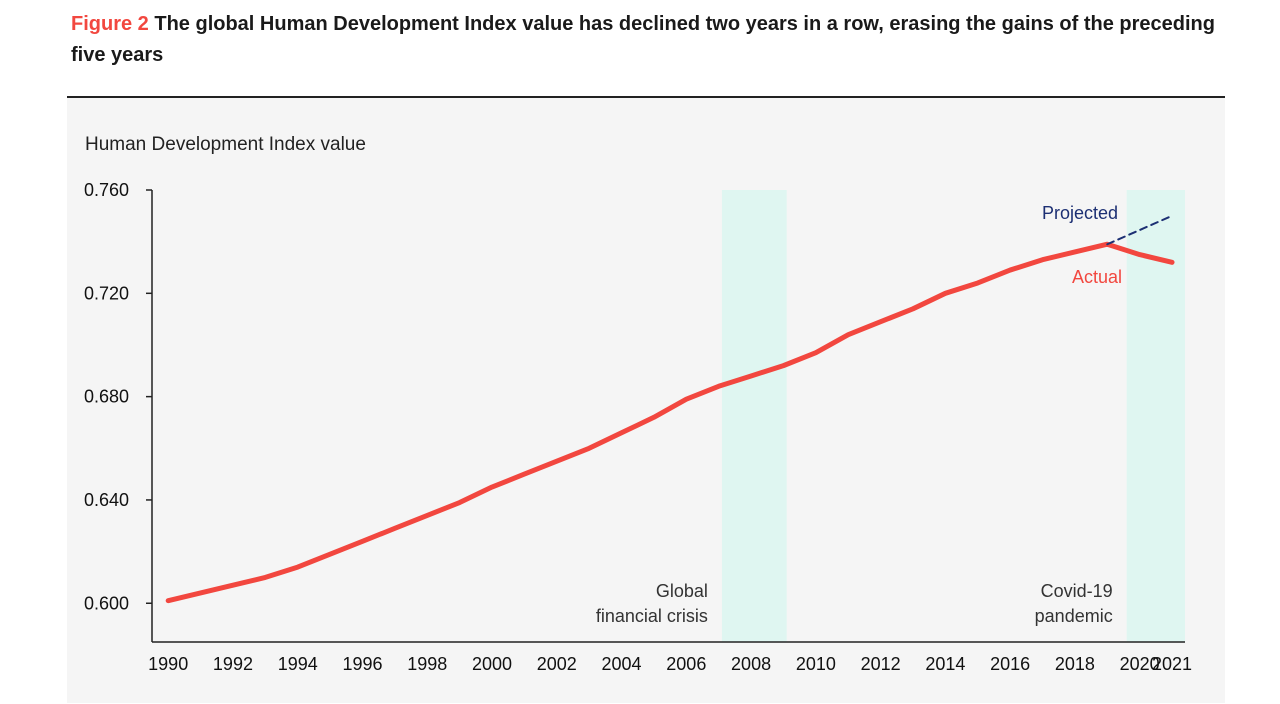 The height and width of the screenshot is (704, 1280). I want to click on x-tick-label: 2014, so click(945, 664).